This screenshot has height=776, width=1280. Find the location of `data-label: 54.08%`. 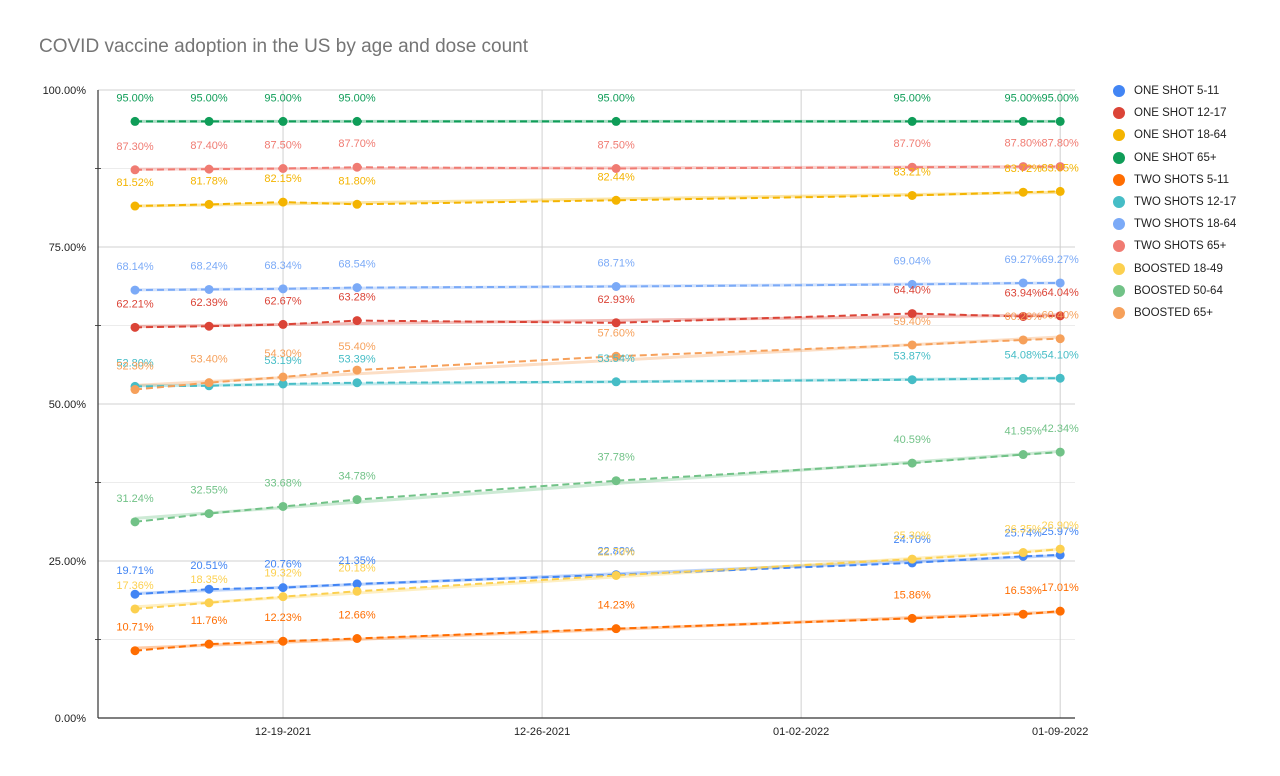

data-label: 54.08% is located at coordinates (1024, 355).